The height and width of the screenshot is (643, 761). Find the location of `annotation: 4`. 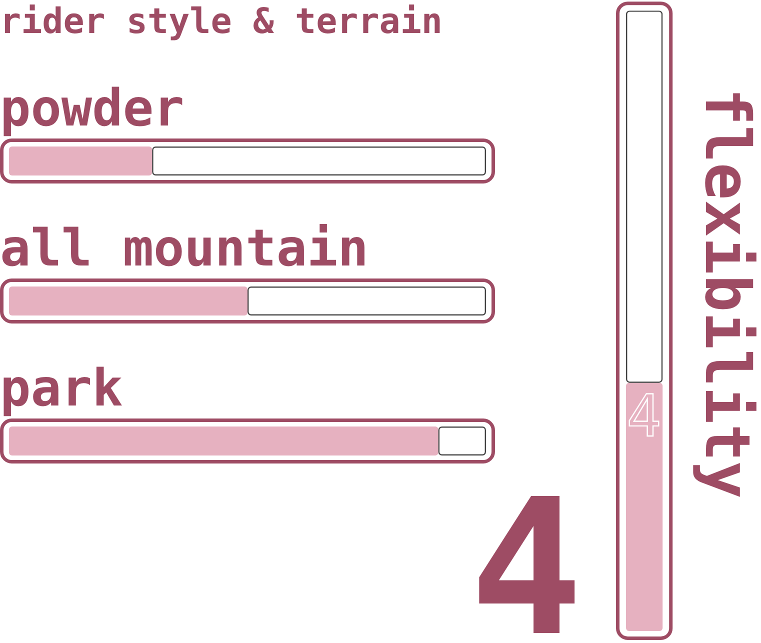

annotation: 4 is located at coordinates (644, 416).